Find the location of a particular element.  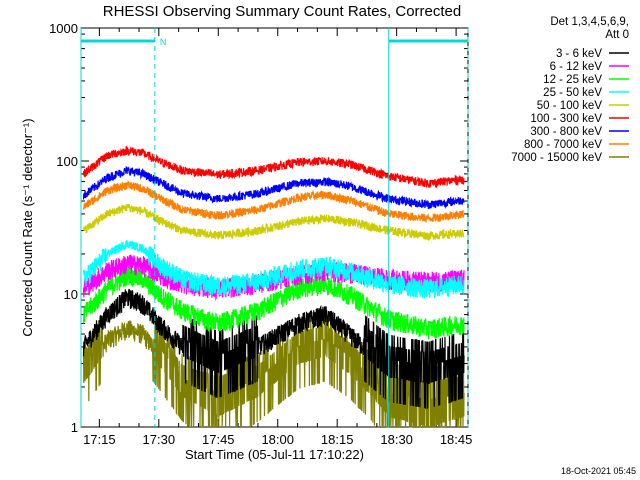

legend-label: 25 - 50 keV is located at coordinates (572, 93).